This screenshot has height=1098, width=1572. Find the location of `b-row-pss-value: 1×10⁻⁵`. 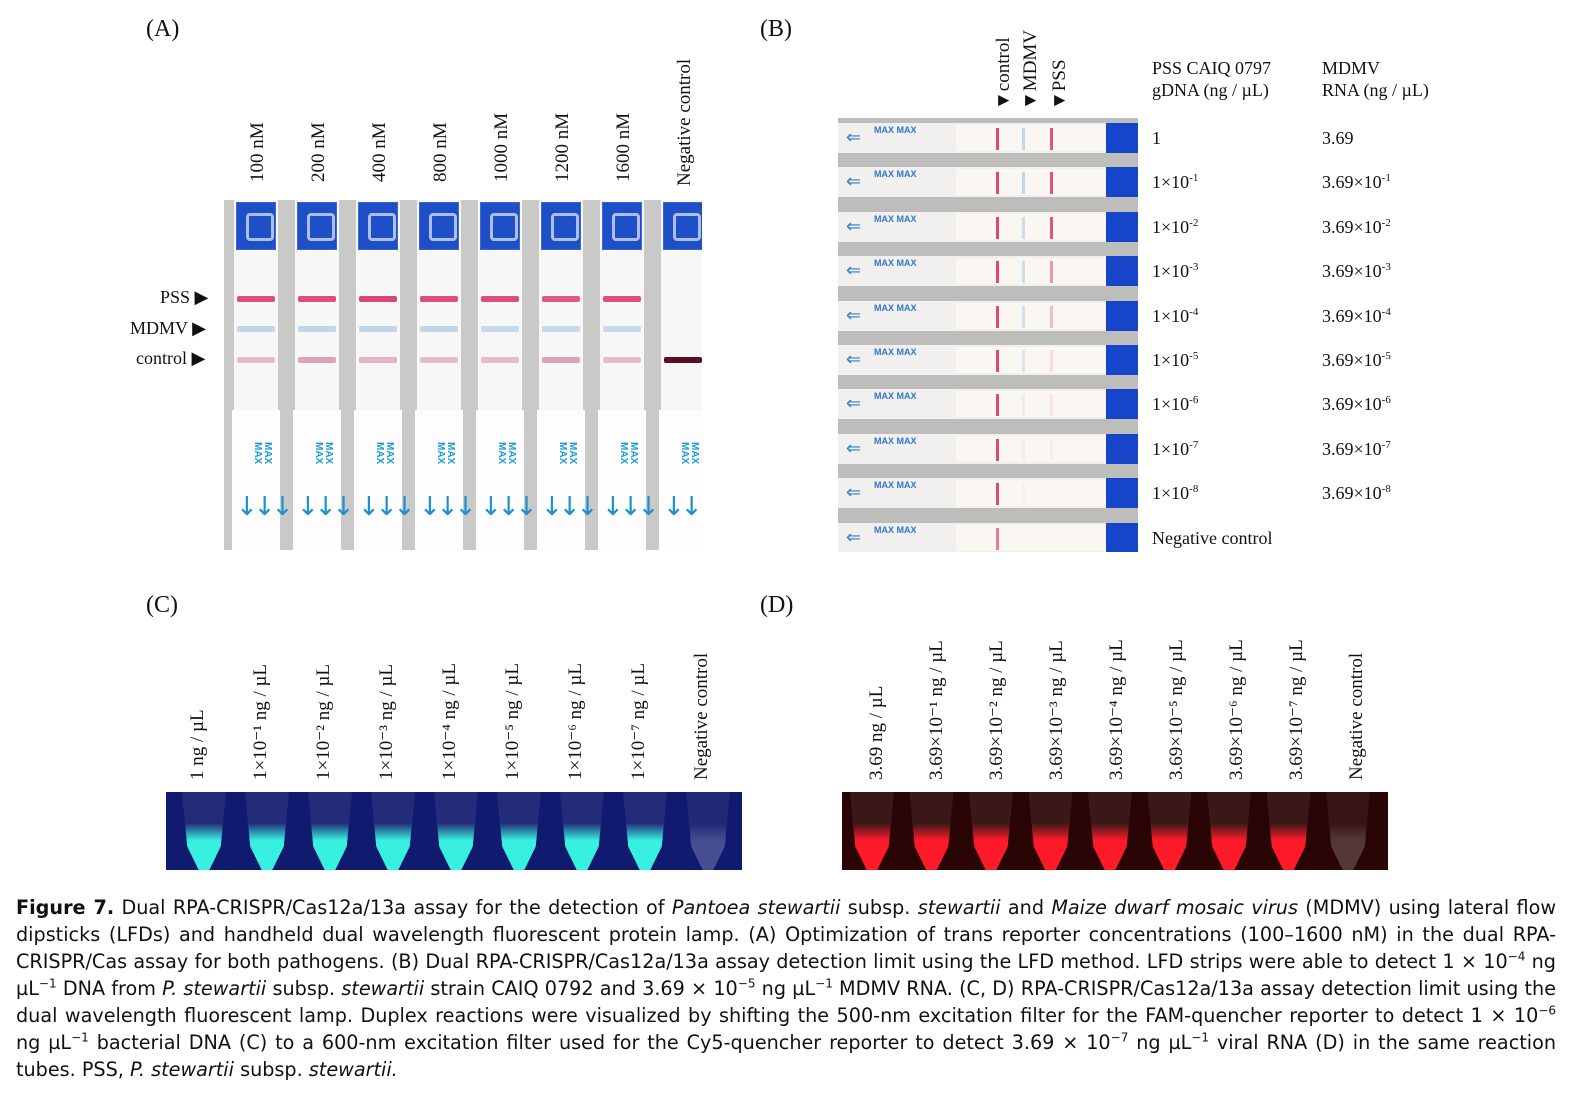

b-row-pss-value: 1×10⁻⁵ is located at coordinates (1175, 360).